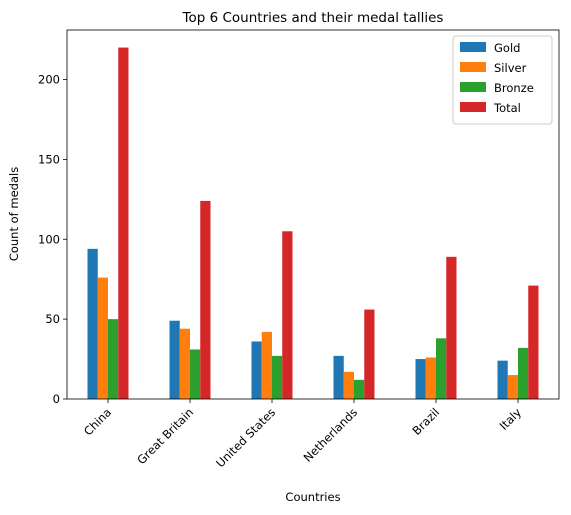 This screenshot has height=515, width=571. What do you see at coordinates (502, 379) in the screenshot?
I see `bar-gold-italy` at bounding box center [502, 379].